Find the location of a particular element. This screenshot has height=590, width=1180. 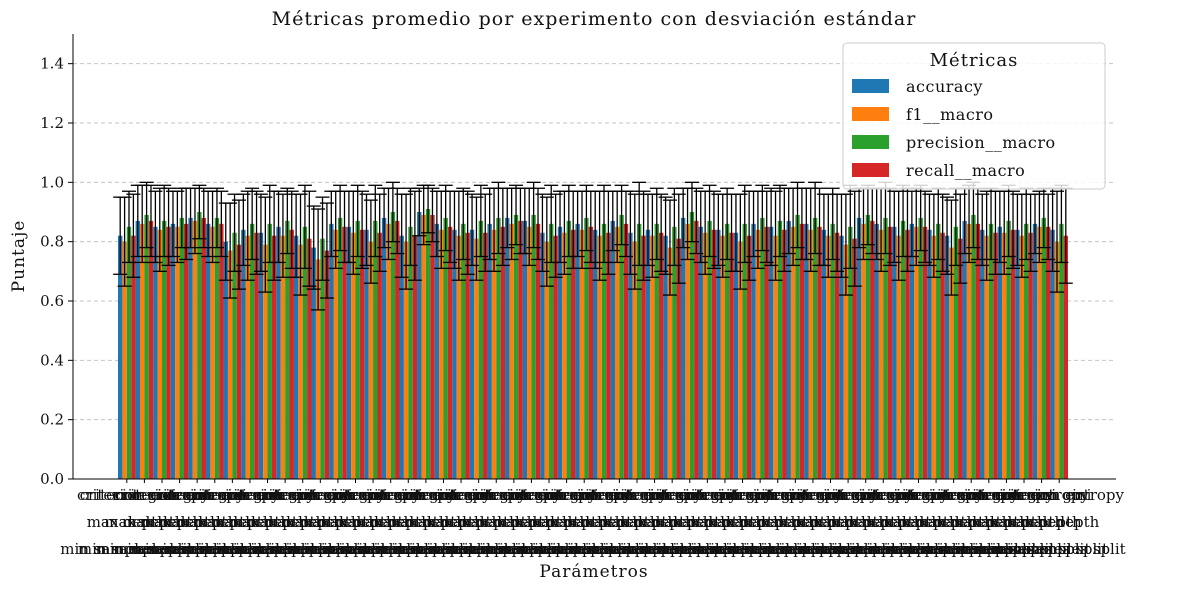

legend-swatch-precision__macro is located at coordinates (870, 142).